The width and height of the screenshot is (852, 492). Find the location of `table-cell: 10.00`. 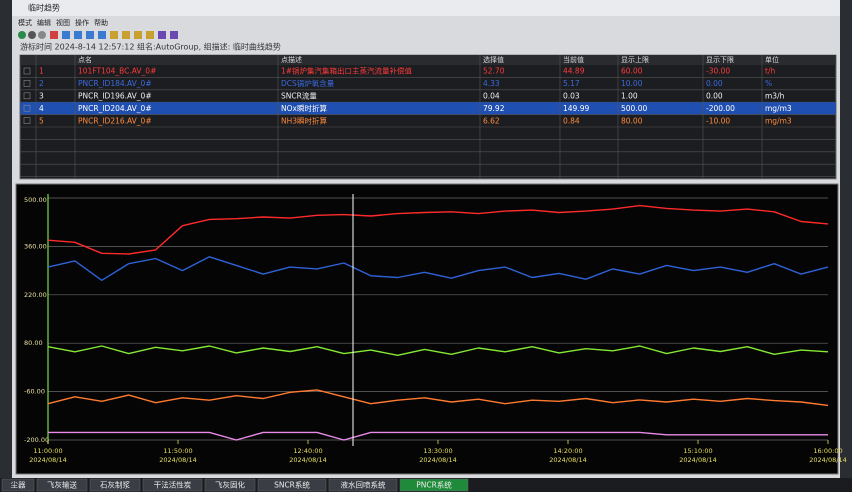

table-cell: 10.00 is located at coordinates (632, 83).